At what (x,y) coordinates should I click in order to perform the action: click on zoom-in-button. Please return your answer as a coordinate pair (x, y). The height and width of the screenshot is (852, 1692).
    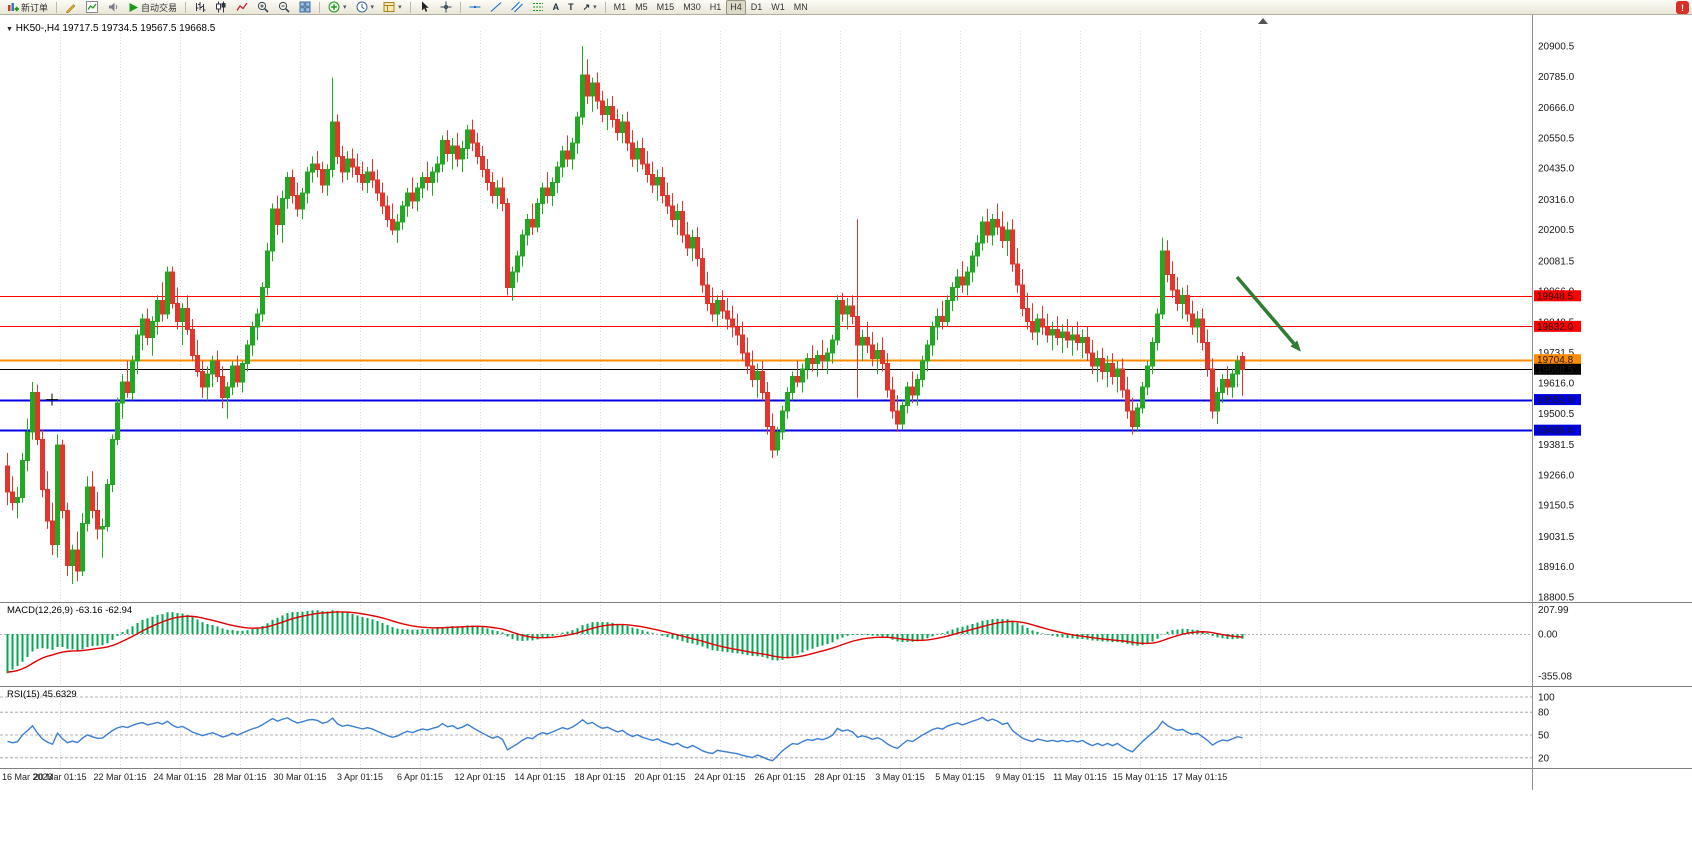
    Looking at the image, I should click on (263, 7).